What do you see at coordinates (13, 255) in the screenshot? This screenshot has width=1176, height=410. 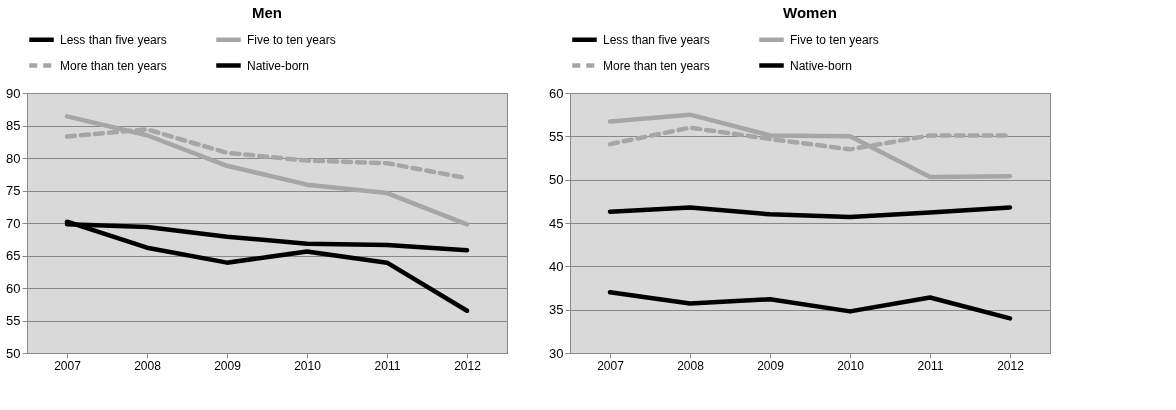 I see `y-tick-label: 65` at bounding box center [13, 255].